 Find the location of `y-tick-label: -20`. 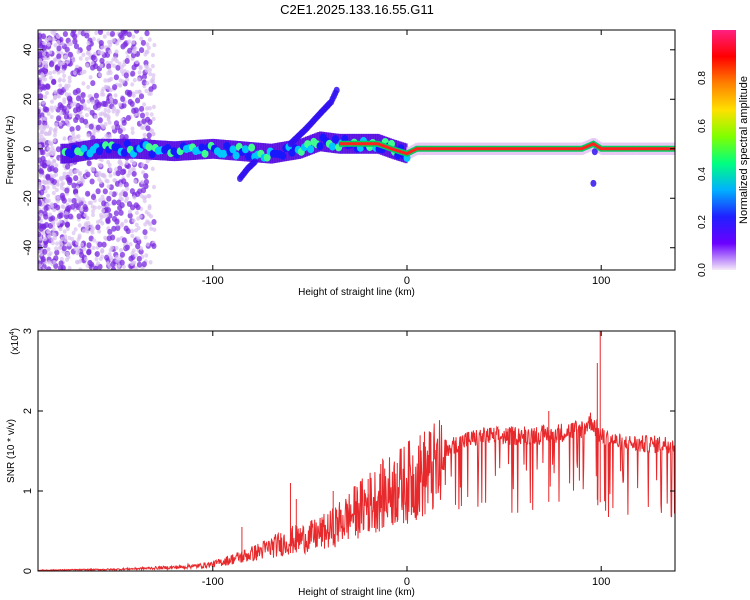

y-tick-label: -20 is located at coordinates (28, 198).